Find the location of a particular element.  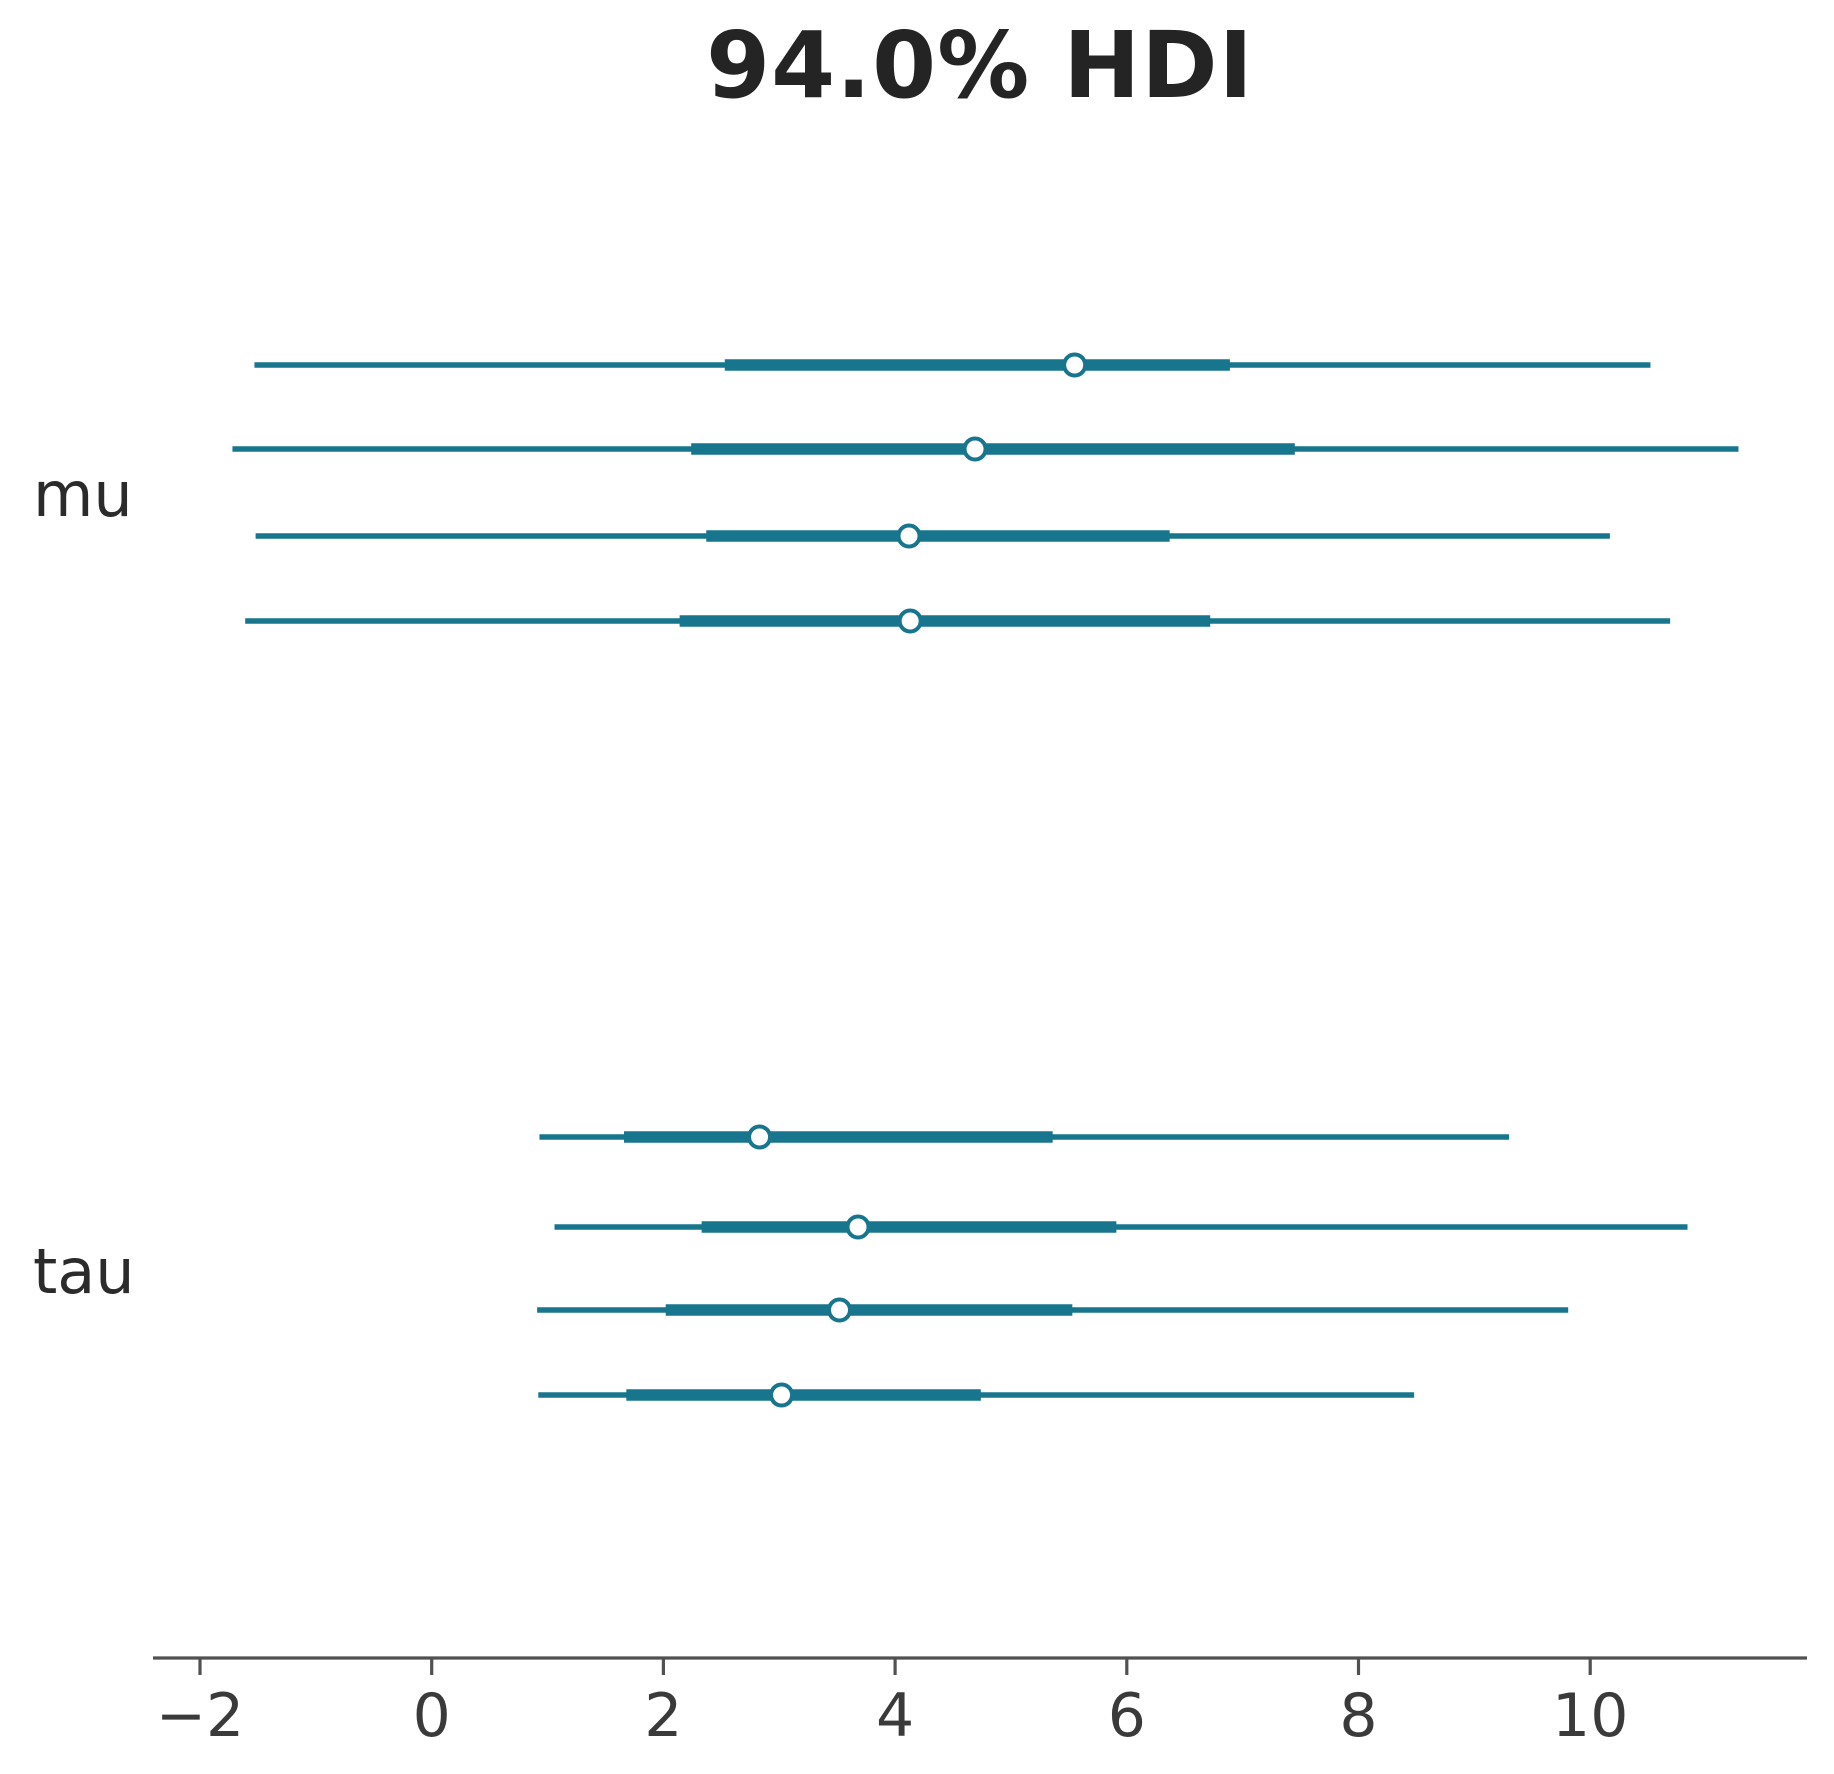

x-axis-tick-label: 0 is located at coordinates (432, 1716).